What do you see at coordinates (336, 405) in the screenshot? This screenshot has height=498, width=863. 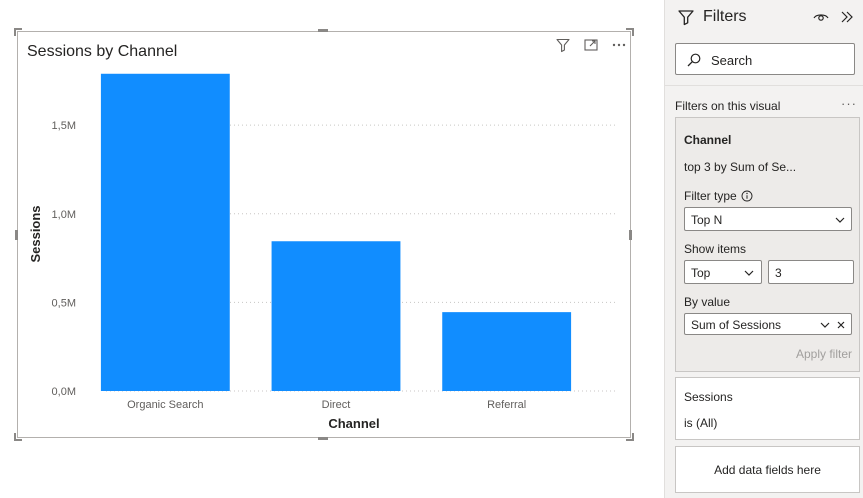 I see `x-tick-label: Direct` at bounding box center [336, 405].